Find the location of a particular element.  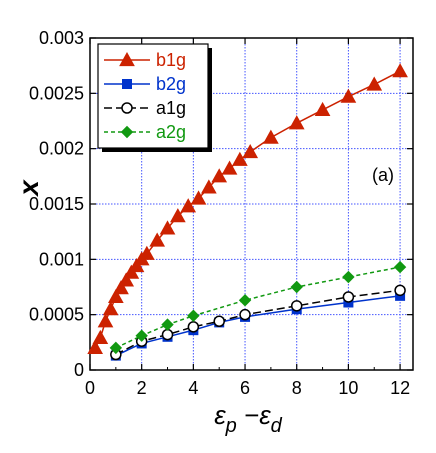

y-tick-label: 0.003 is located at coordinates (61, 38).